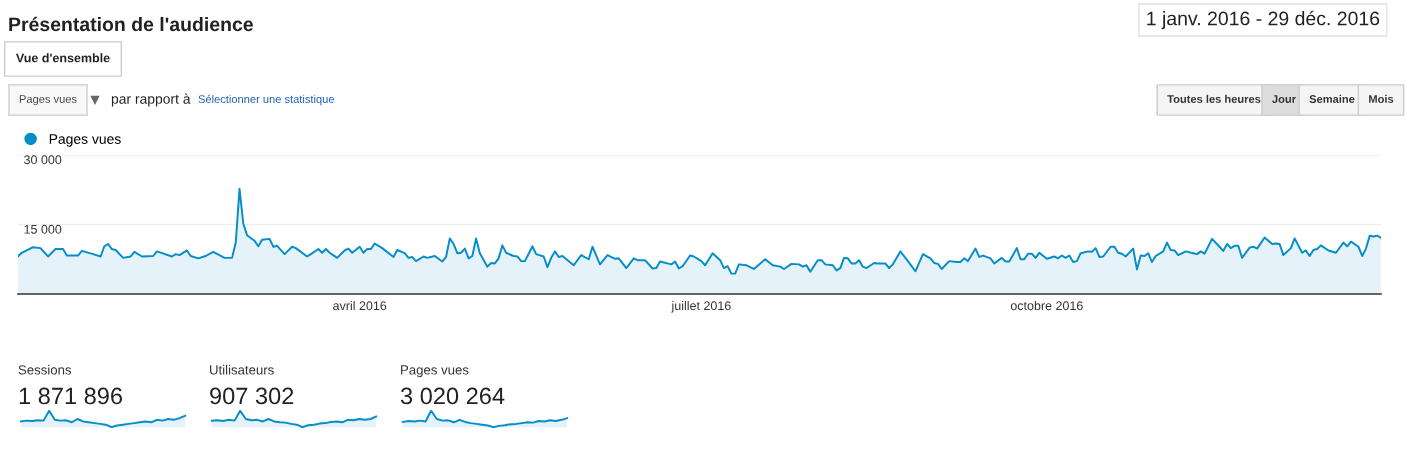  What do you see at coordinates (1214, 98) in the screenshot?
I see `text: Toutes les heures` at bounding box center [1214, 98].